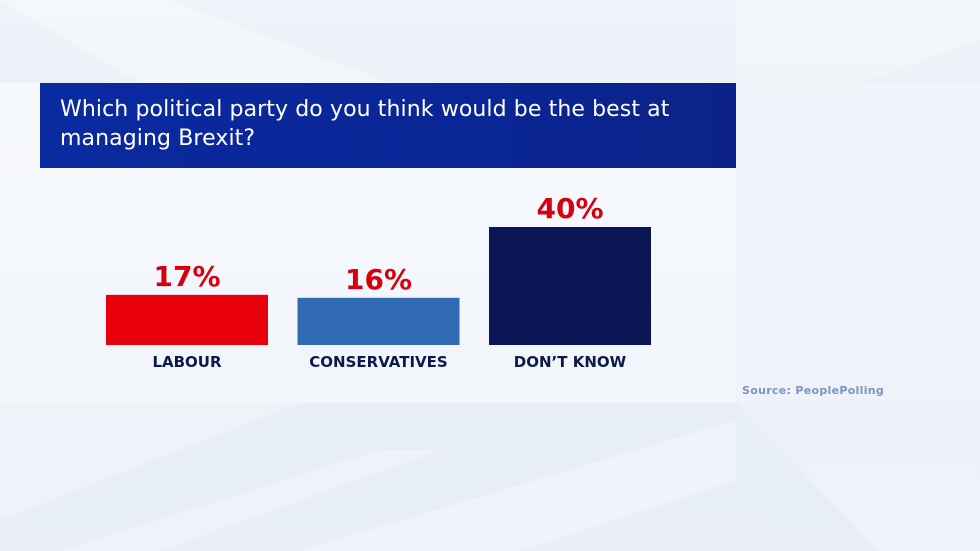  Describe the element at coordinates (186, 276) in the screenshot. I see `value-label: 17%` at that location.